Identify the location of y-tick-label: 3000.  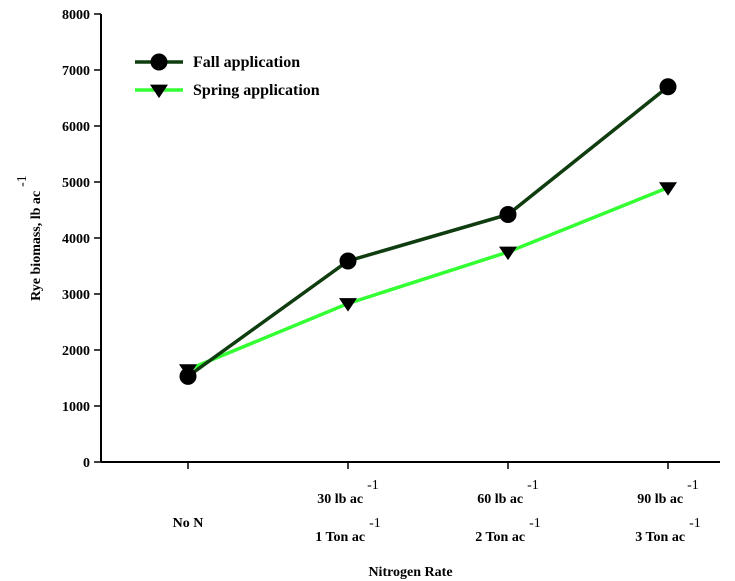
(76, 295).